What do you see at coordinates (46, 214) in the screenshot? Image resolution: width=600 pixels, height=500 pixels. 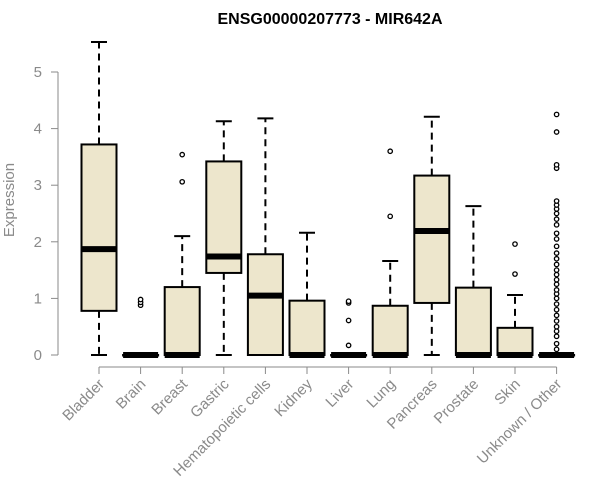 I see `y-axis: 0 1 2 3 4 5` at bounding box center [46, 214].